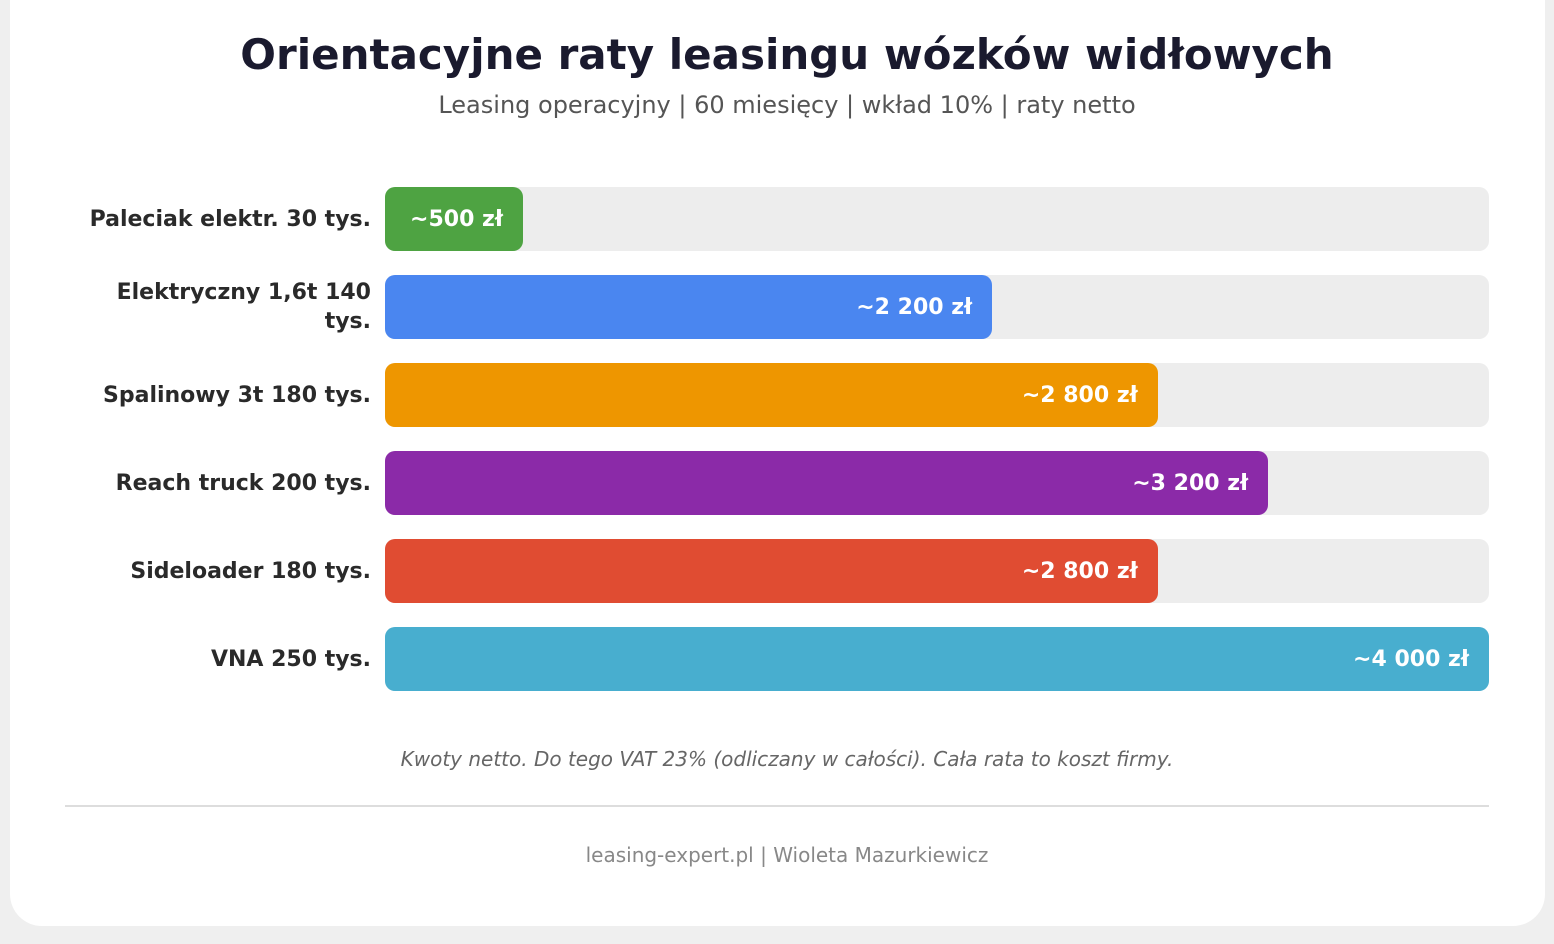 This screenshot has width=1554, height=944. I want to click on value-label: ~500 zł, so click(456, 219).